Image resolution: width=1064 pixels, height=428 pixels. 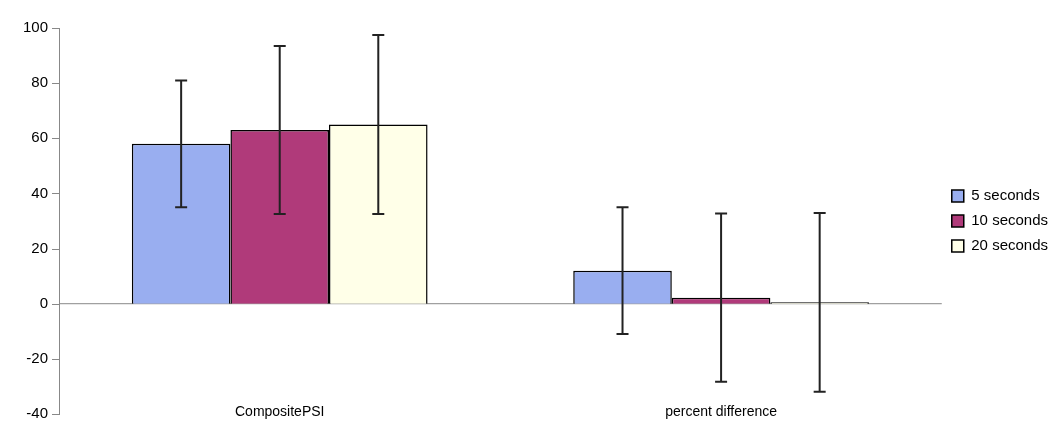 I want to click on y-tick-label: 80, so click(x=40, y=82).